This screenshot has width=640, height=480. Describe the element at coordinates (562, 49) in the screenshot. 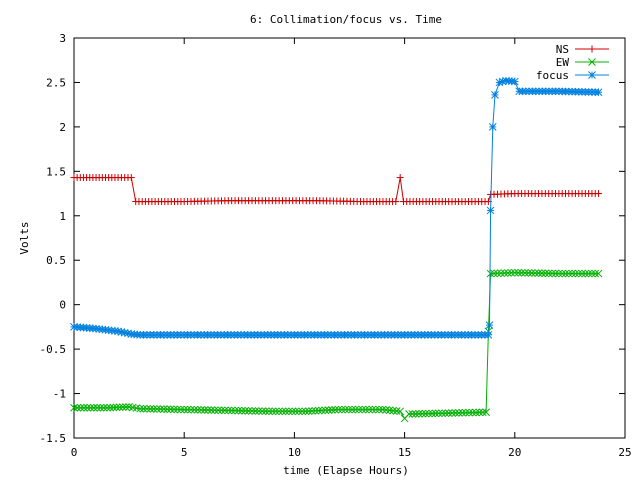

I see `legend-label: NS` at that location.